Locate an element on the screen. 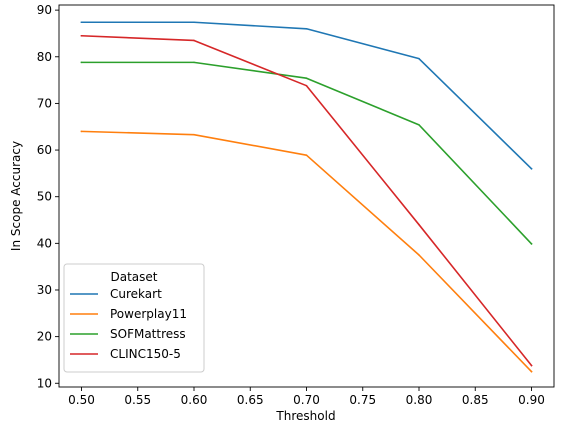  legend-label: SOFMattress is located at coordinates (148, 334).